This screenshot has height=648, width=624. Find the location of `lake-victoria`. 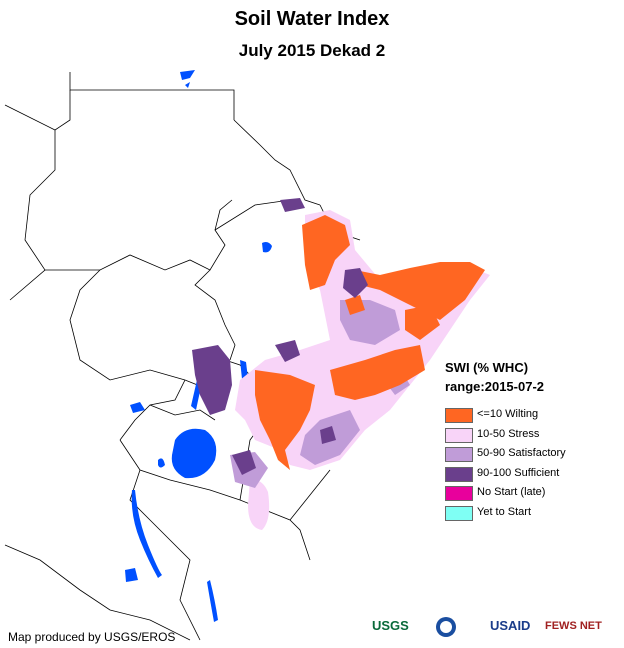

lake-victoria is located at coordinates (194, 453).